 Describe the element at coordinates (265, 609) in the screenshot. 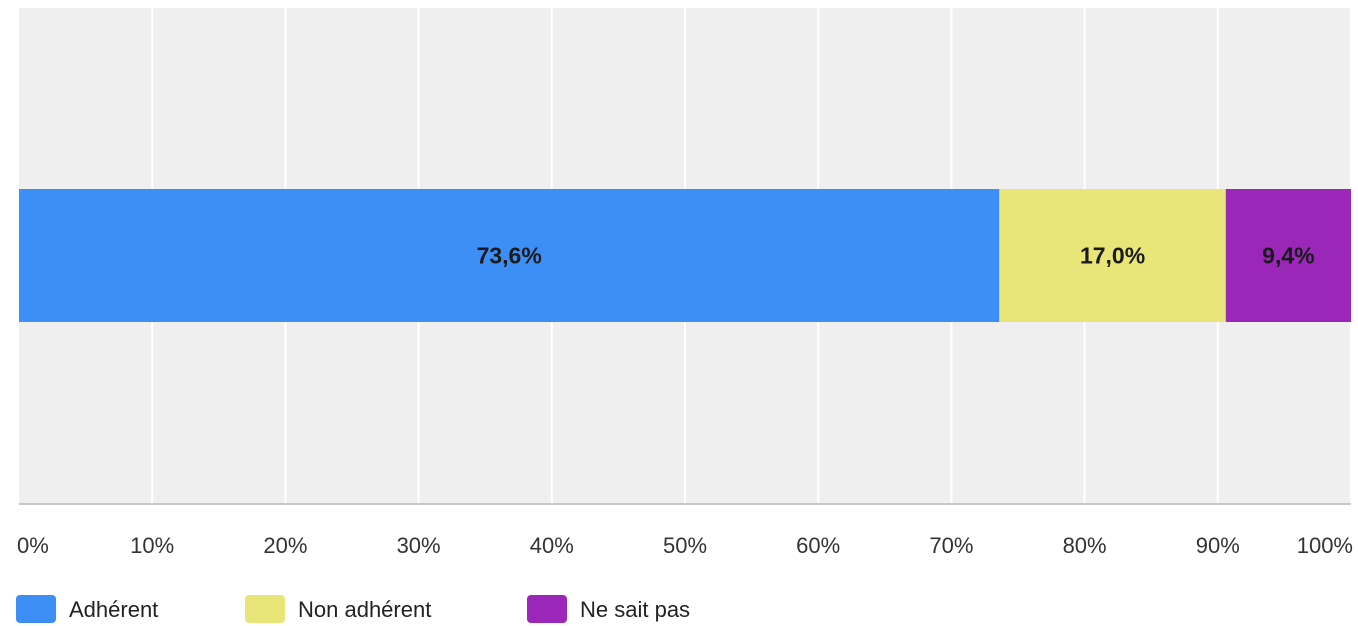

I see `legend-swatch-non-adherent` at that location.